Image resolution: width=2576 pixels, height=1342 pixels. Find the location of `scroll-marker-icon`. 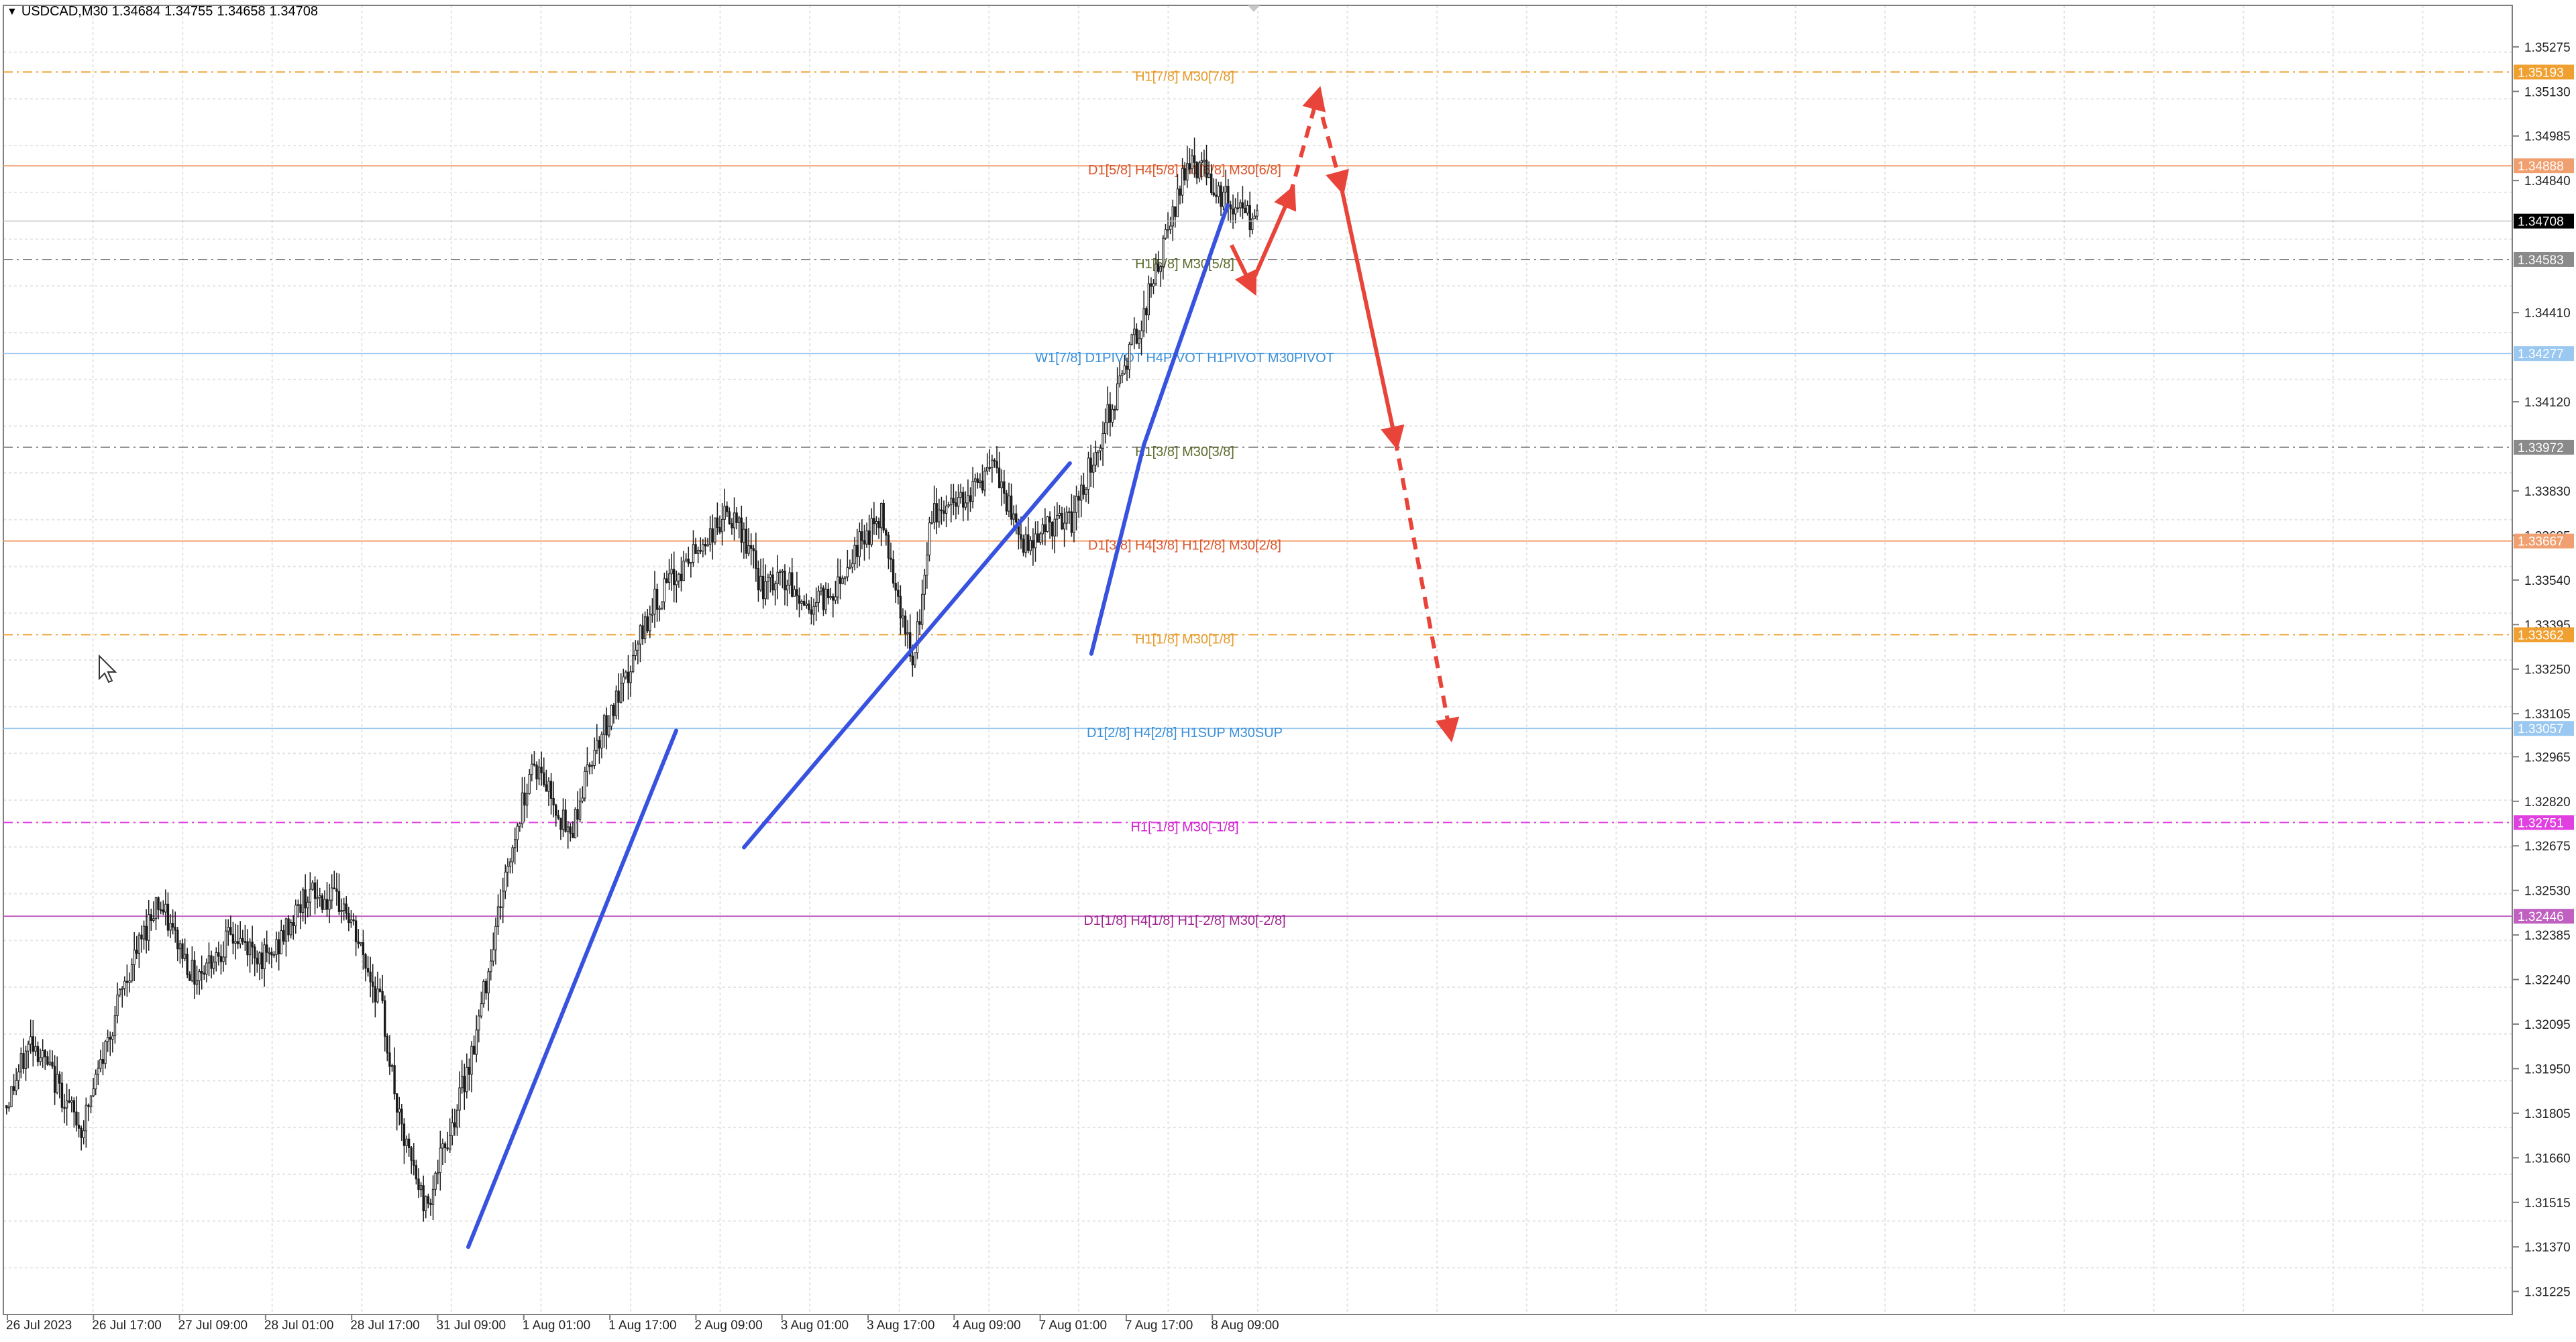

scroll-marker-icon is located at coordinates (1254, 8).